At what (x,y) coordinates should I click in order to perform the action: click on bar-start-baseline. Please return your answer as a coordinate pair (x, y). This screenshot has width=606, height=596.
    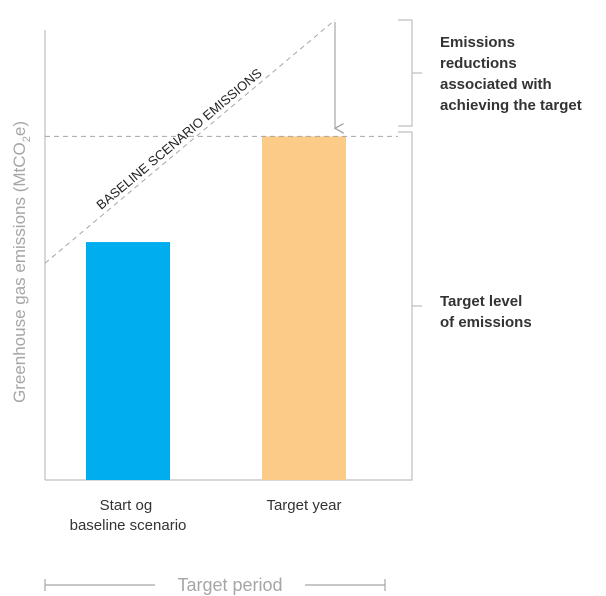
    Looking at the image, I should click on (128, 361).